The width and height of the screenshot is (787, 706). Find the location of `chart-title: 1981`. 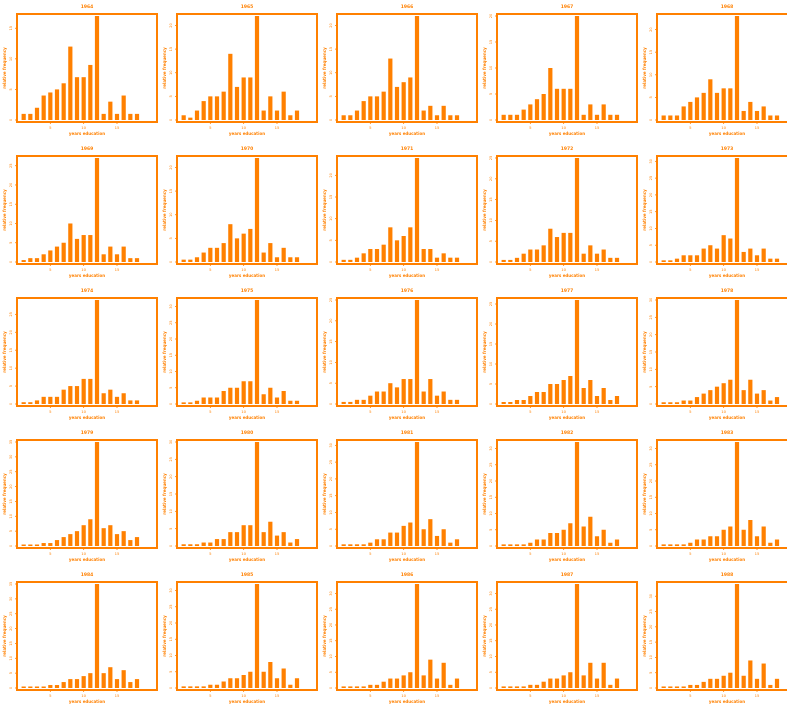

chart-title: 1981 is located at coordinates (407, 433).